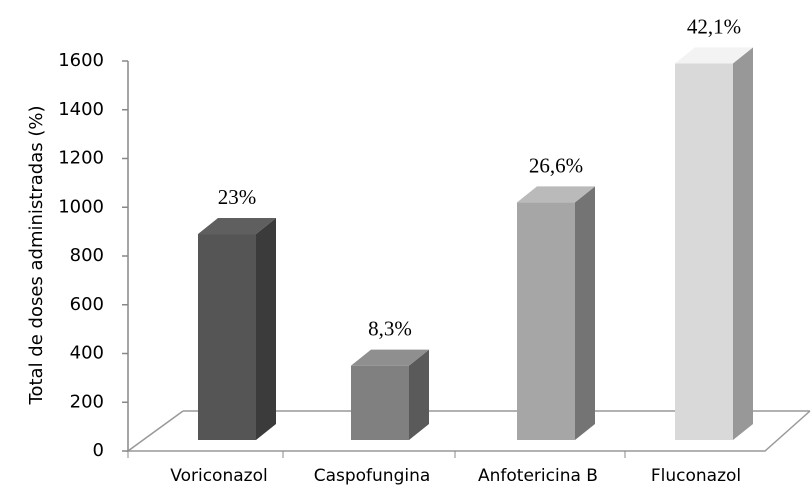 The width and height of the screenshot is (811, 494). Describe the element at coordinates (98, 450) in the screenshot. I see `y-tick-label: 0` at that location.